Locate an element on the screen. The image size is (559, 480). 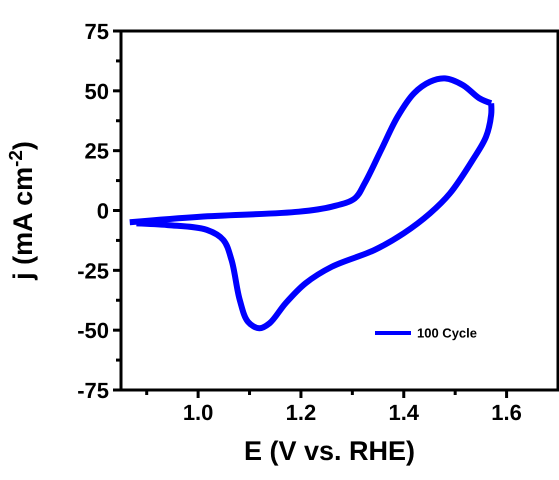
y-tick-label: 0 is located at coordinates (102, 211).